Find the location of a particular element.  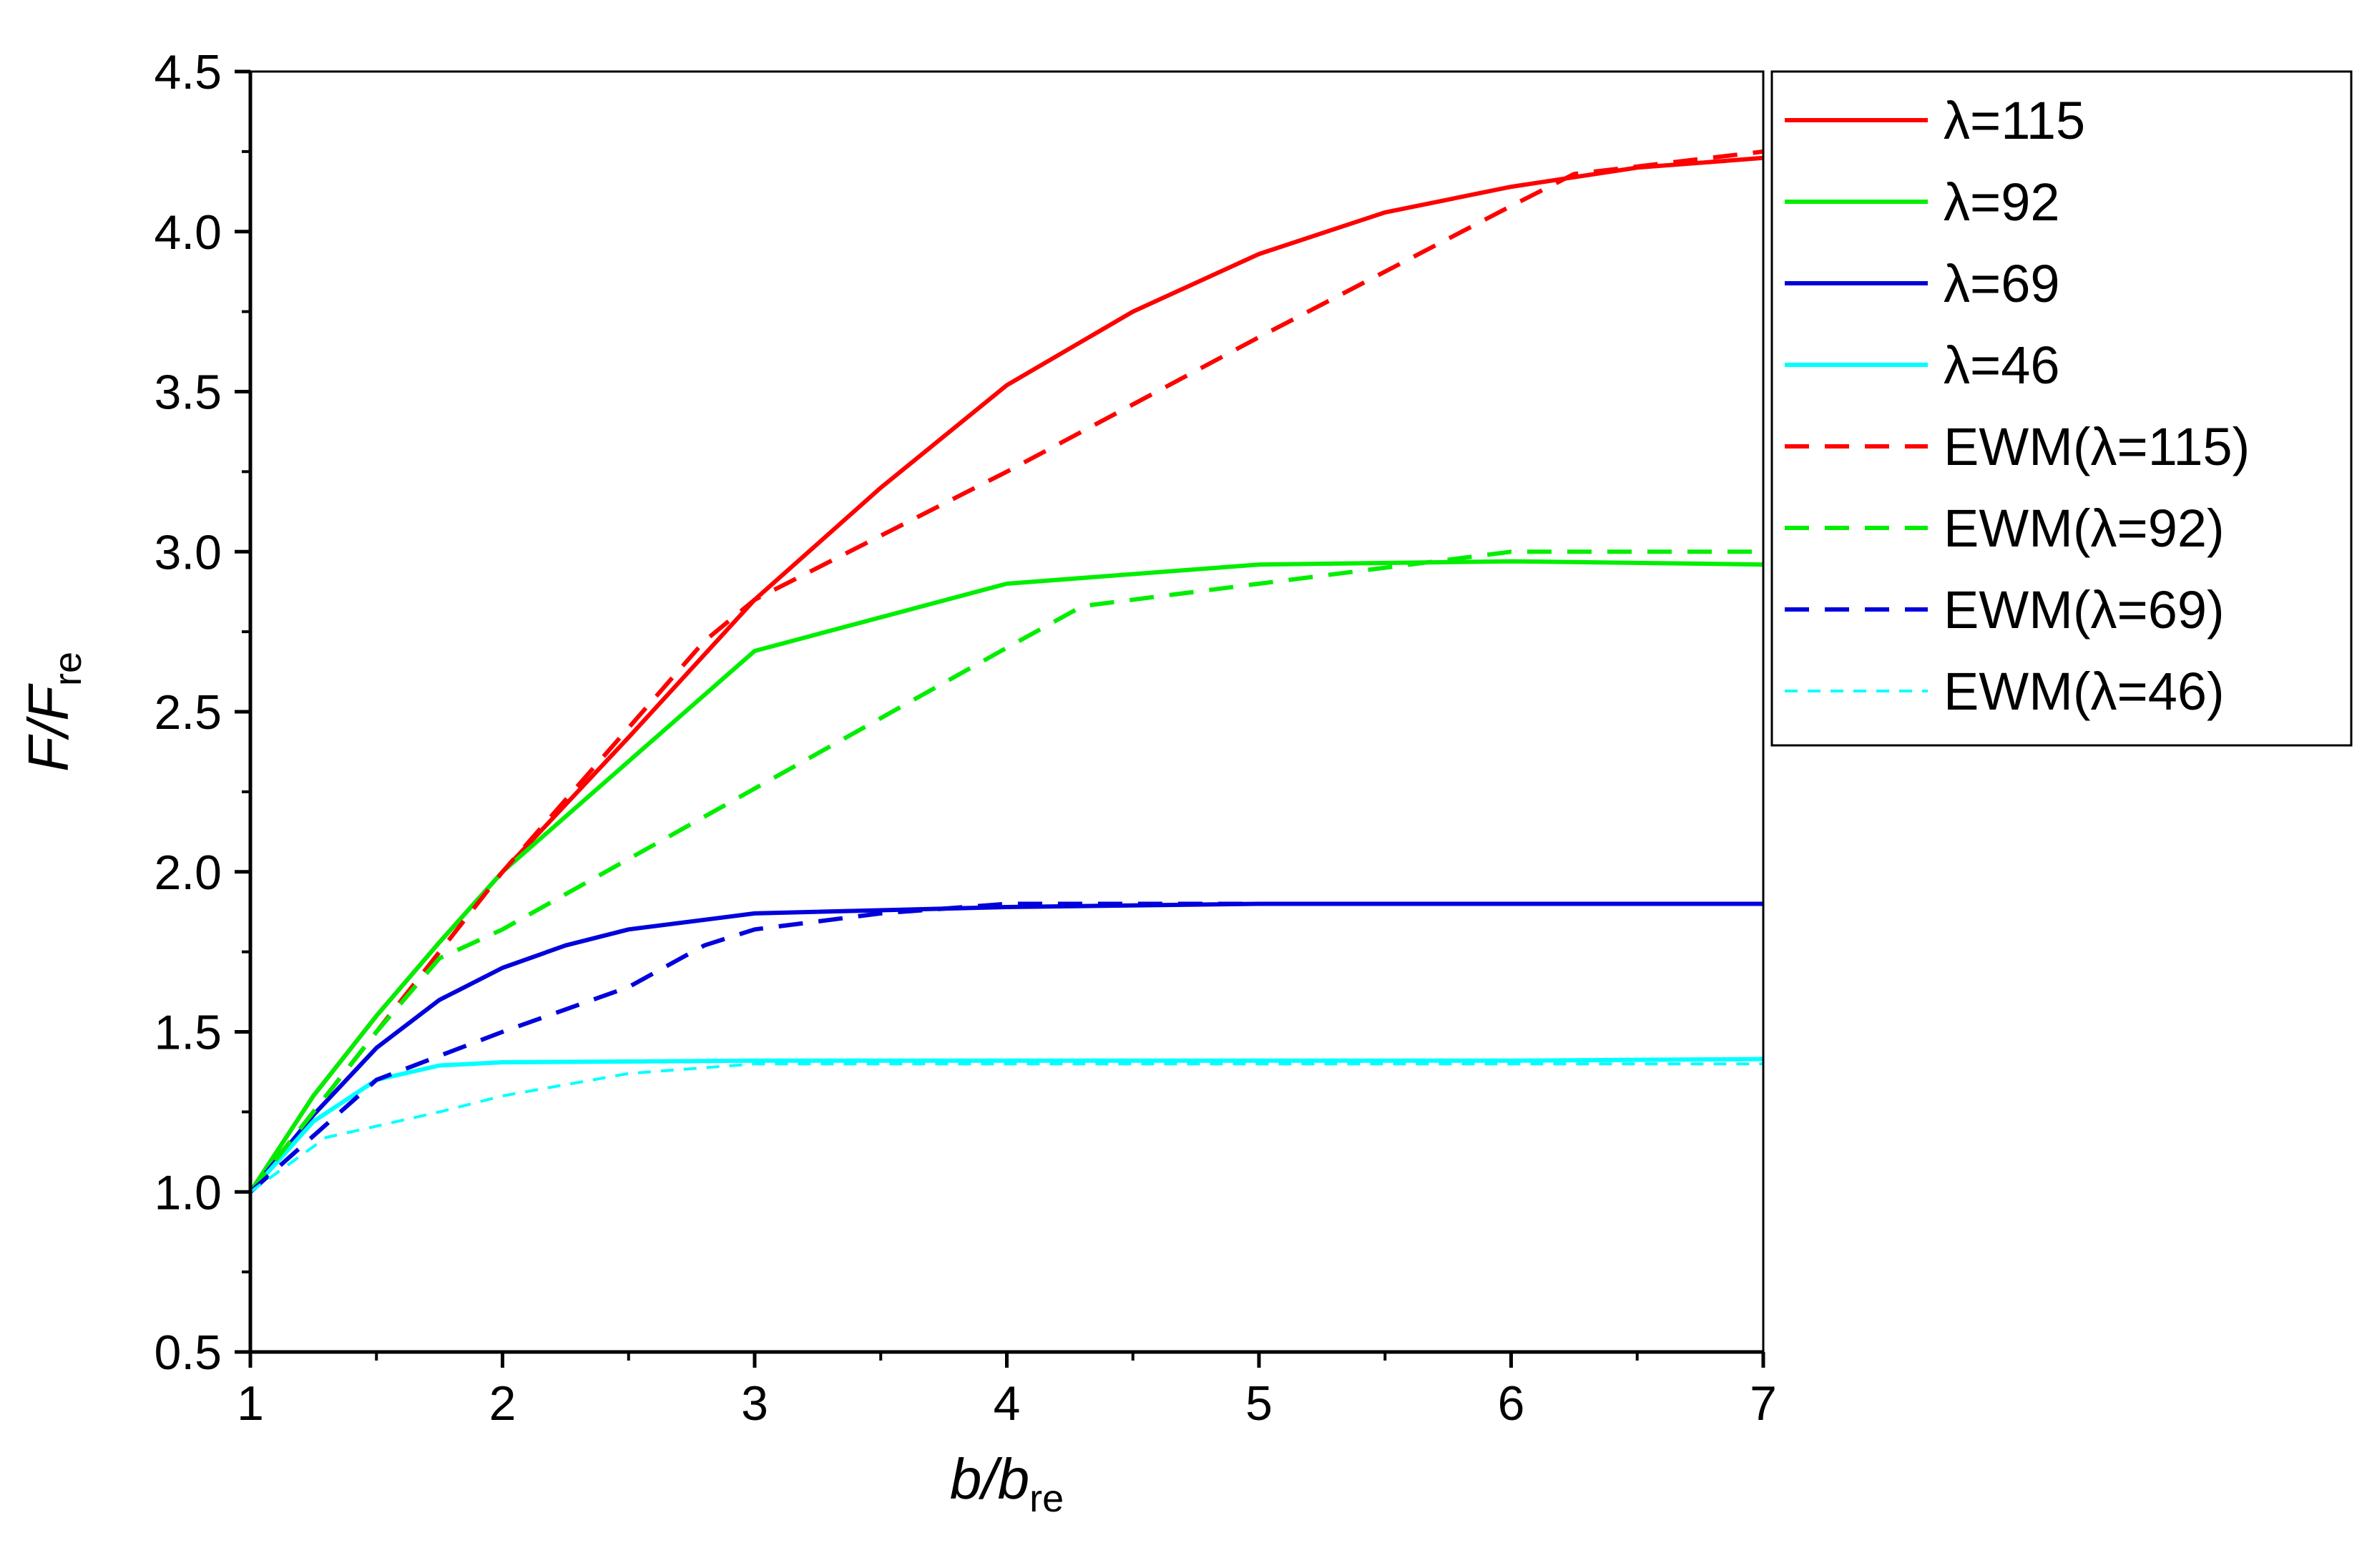

legend-label: λ=115 is located at coordinates (2014, 121).